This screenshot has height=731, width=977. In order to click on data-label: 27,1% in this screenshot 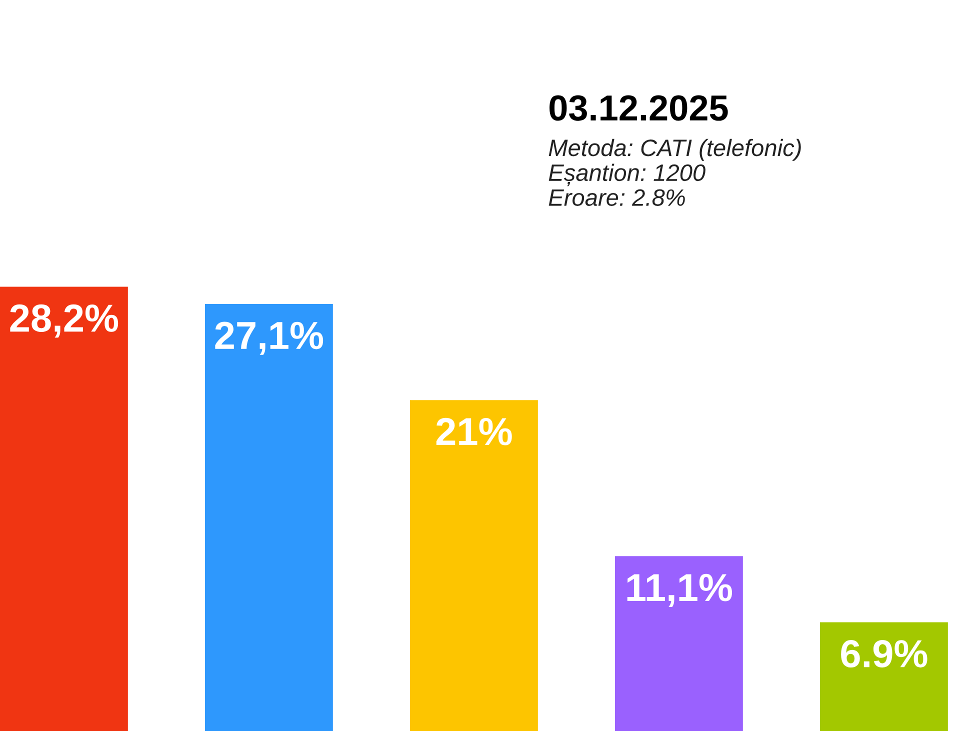, I will do `click(269, 338)`.